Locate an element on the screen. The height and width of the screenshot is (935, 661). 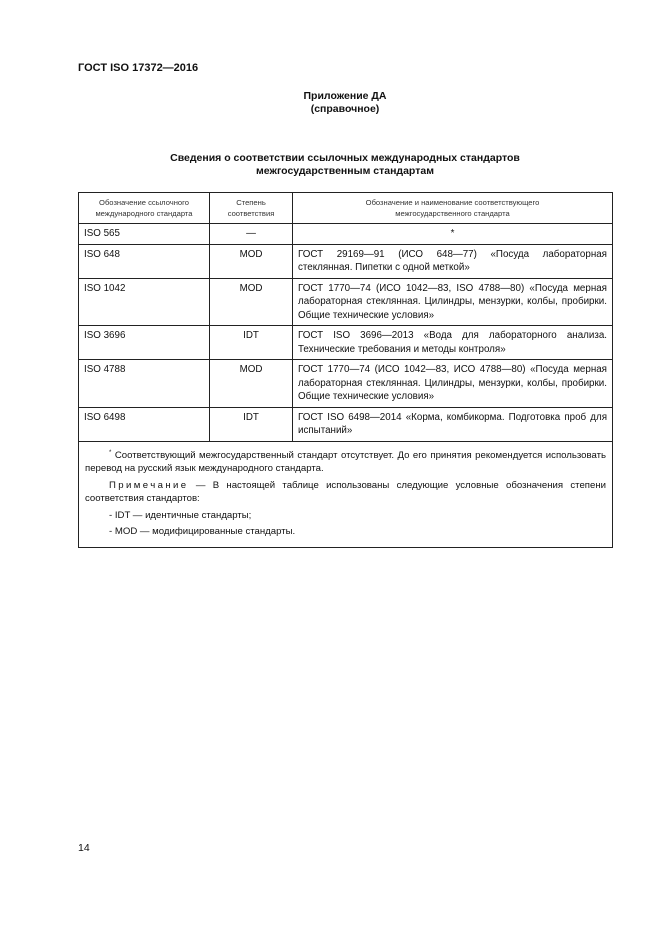
degree-cell: — is located at coordinates (251, 234).